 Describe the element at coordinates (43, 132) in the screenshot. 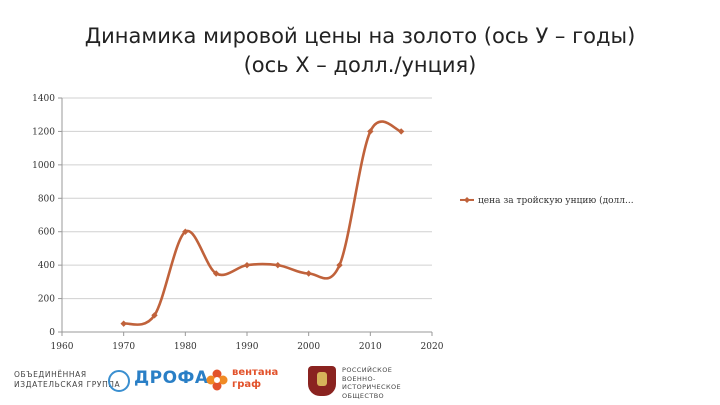

I see `y-tick-label-1200: 1200` at that location.